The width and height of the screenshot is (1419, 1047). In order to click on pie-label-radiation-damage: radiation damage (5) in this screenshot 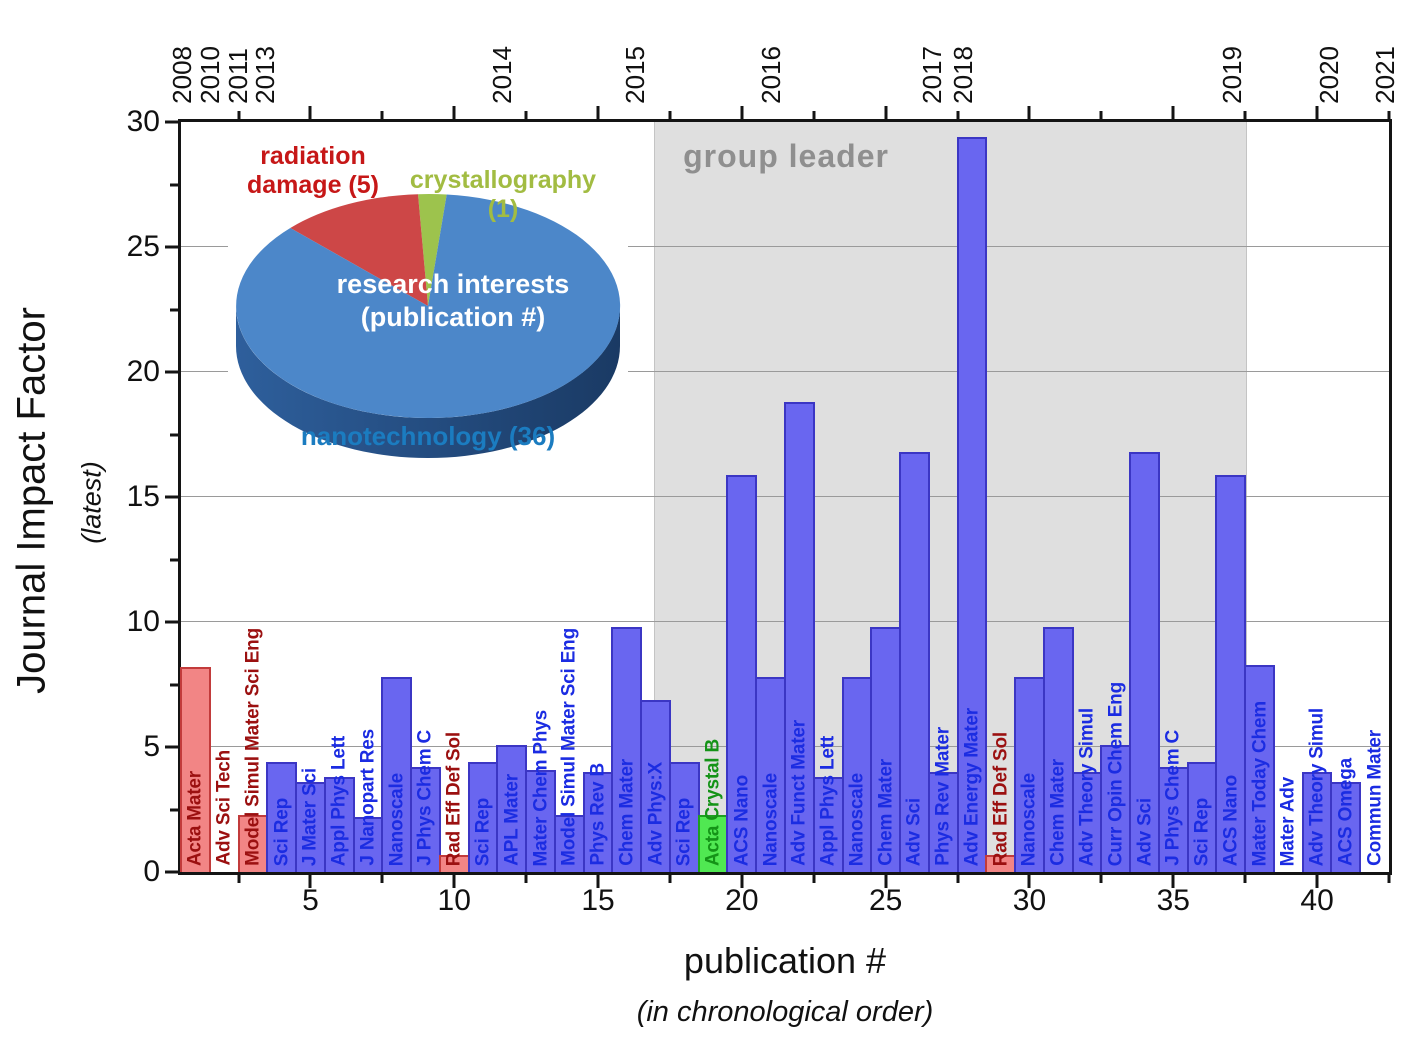, I will do `click(313, 171)`.